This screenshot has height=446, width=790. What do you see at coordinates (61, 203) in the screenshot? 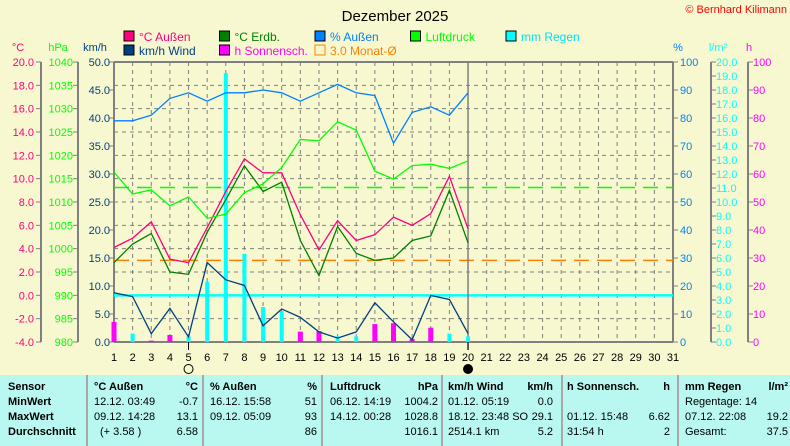
I see `pressure-tick-label: 1010` at bounding box center [61, 203].